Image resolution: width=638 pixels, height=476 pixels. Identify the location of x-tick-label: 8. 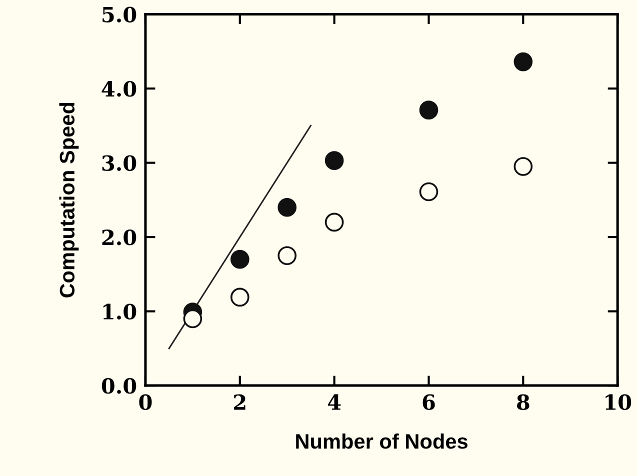
(523, 402).